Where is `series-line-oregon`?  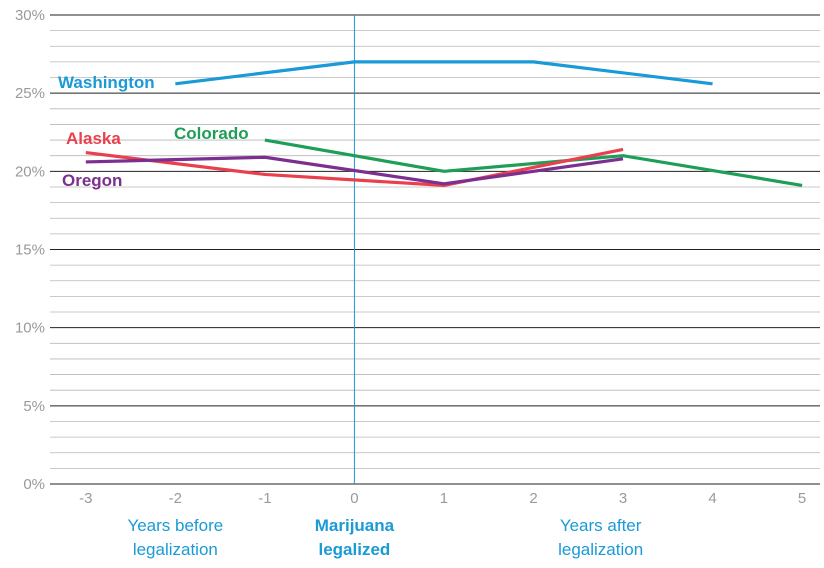
series-line-oregon is located at coordinates (354, 170).